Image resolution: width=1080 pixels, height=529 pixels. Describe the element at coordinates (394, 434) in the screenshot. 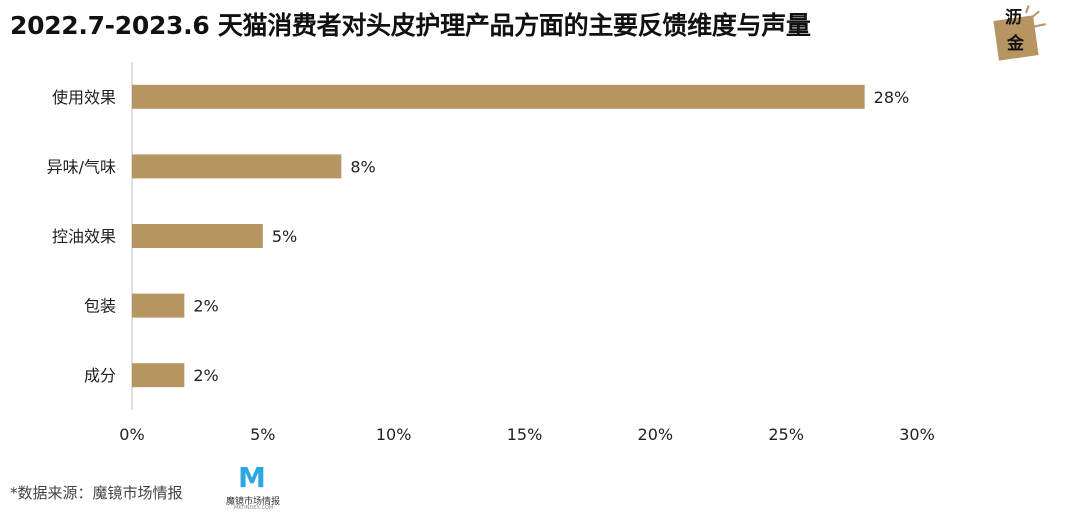

I see `x-tick-label: 10%` at that location.